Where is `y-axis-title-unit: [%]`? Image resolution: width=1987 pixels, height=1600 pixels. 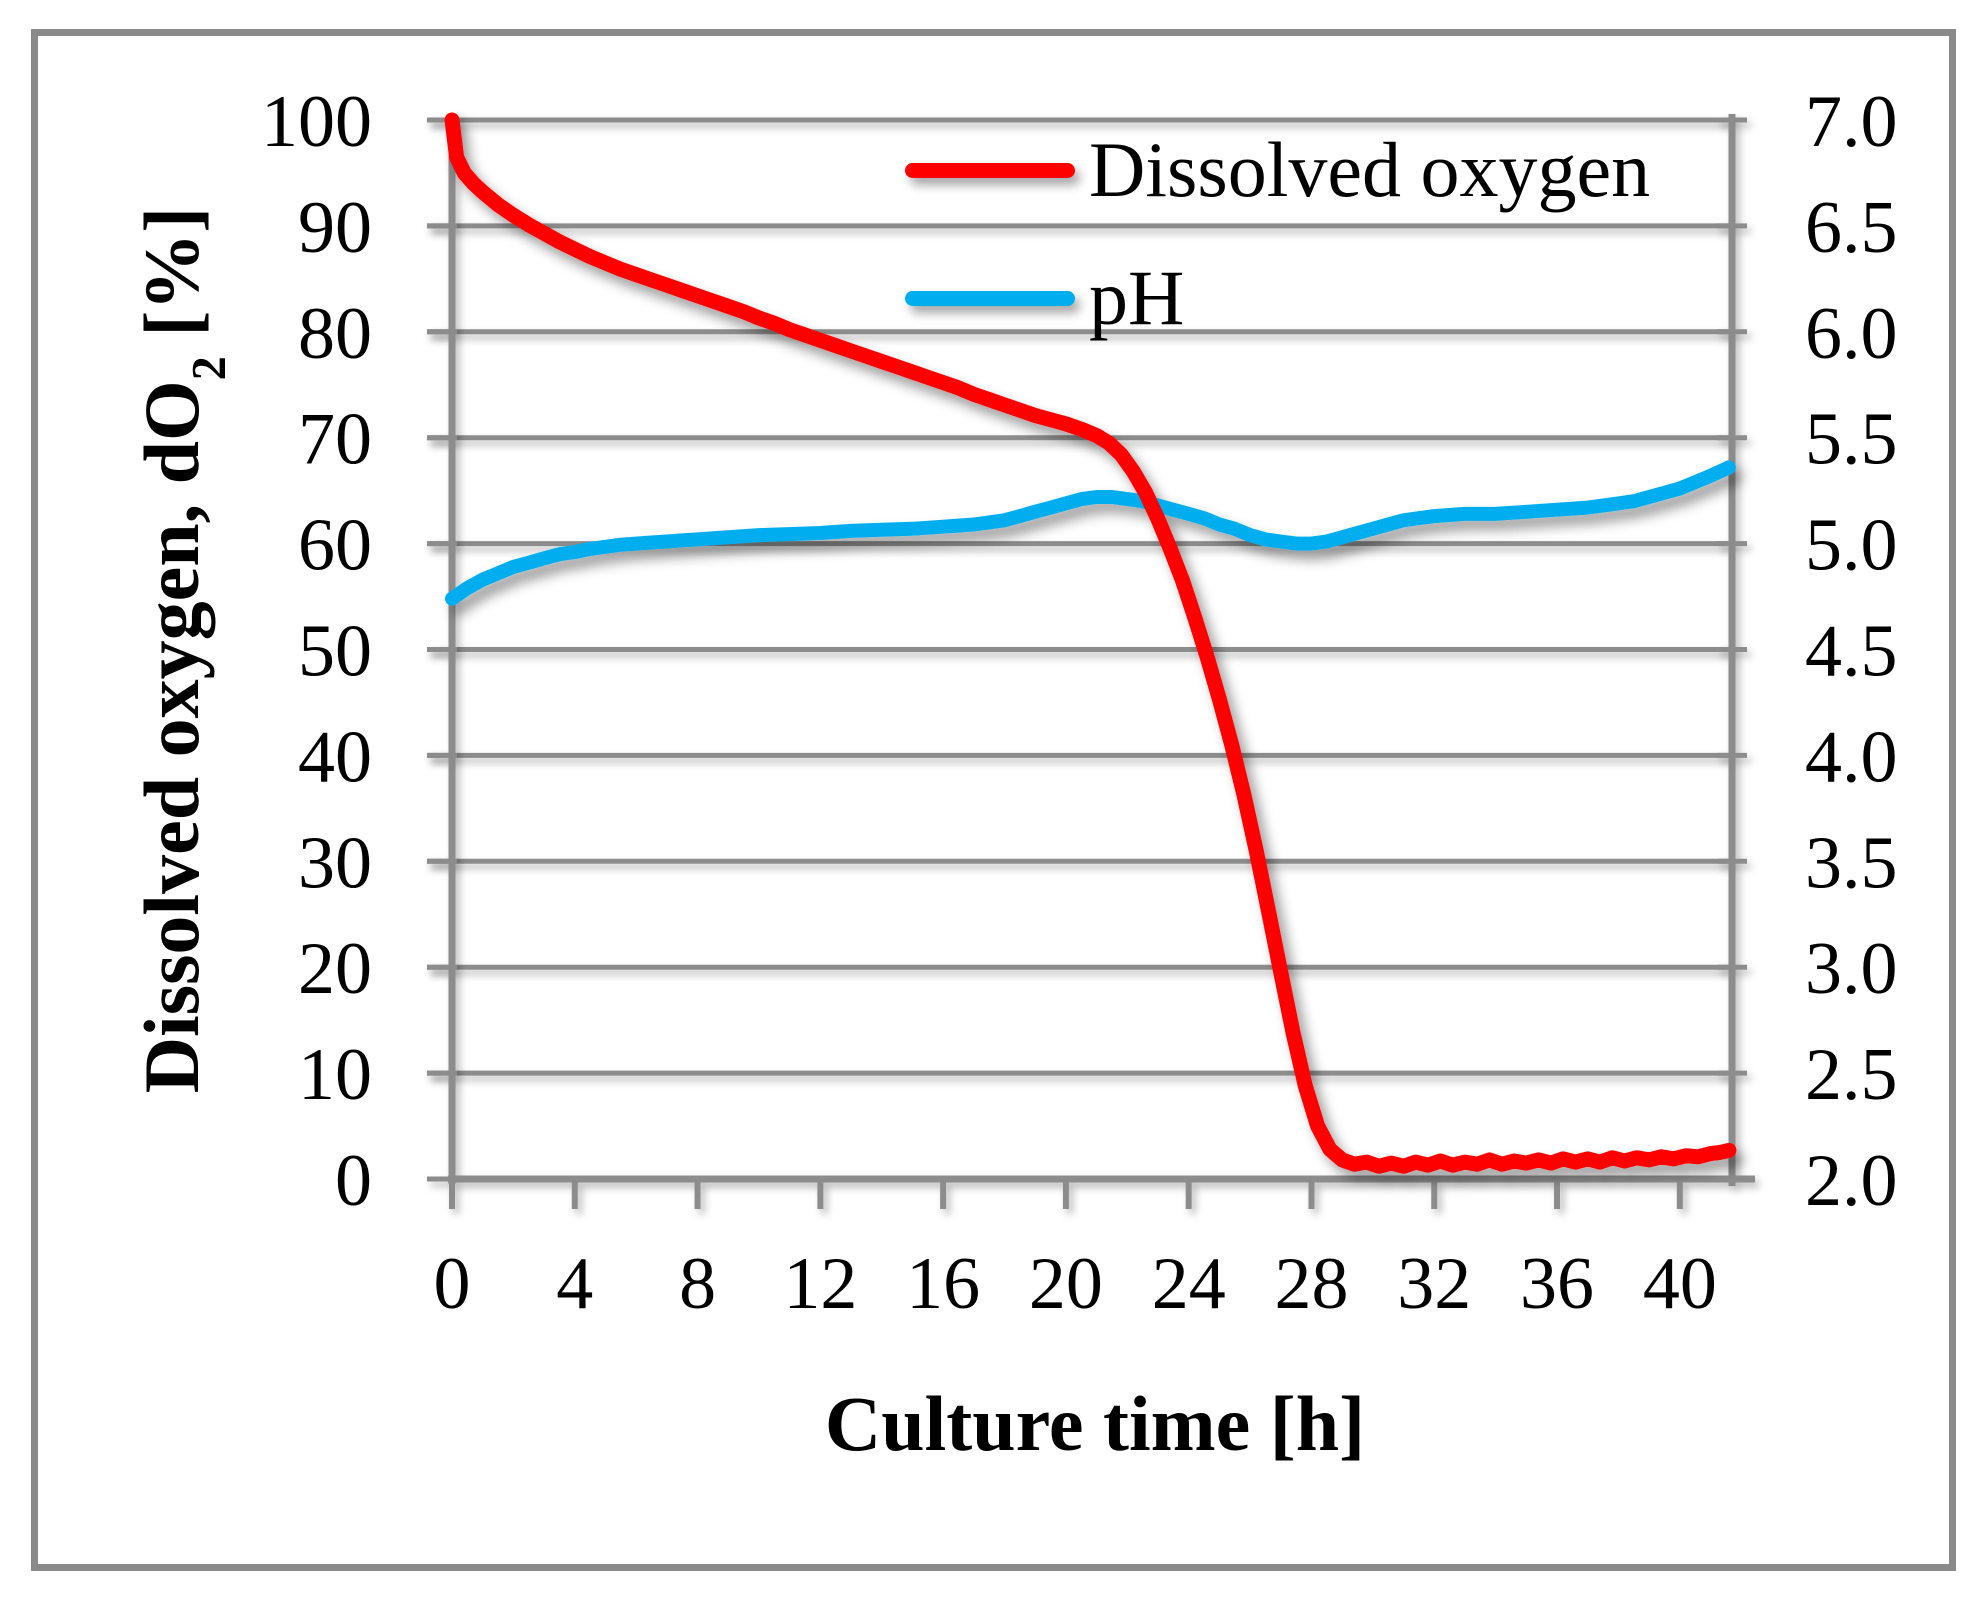 y-axis-title-unit: [%] is located at coordinates (171, 281).